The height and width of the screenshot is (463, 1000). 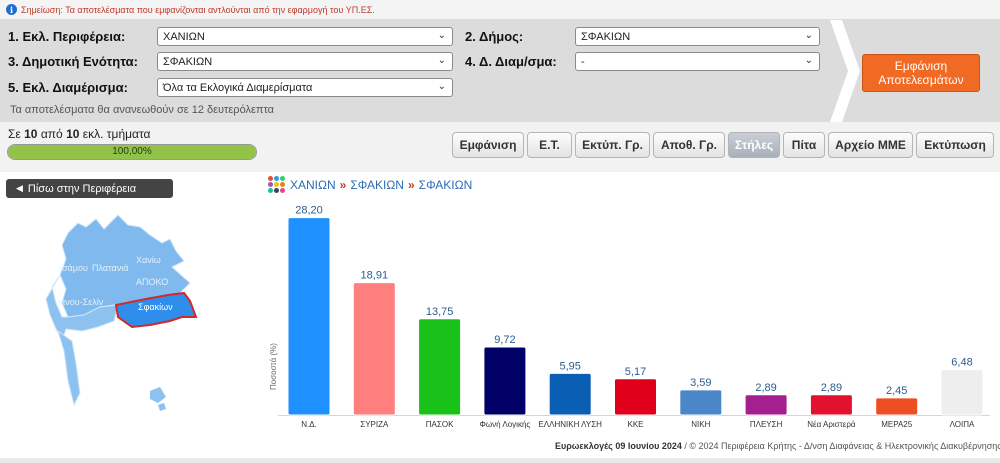 What do you see at coordinates (845, 71) in the screenshot?
I see `arrow-divider-icon` at bounding box center [845, 71].